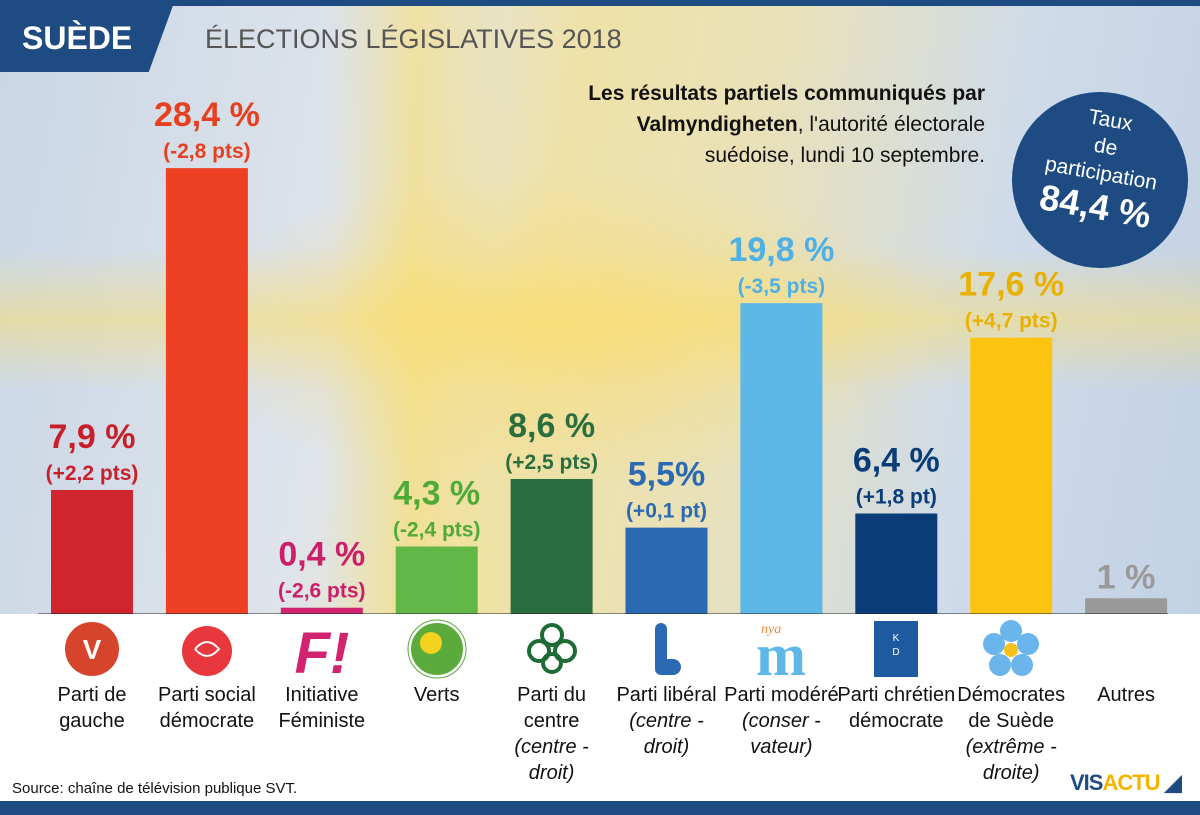  I want to click on value-label: 1 %, so click(1126, 577).